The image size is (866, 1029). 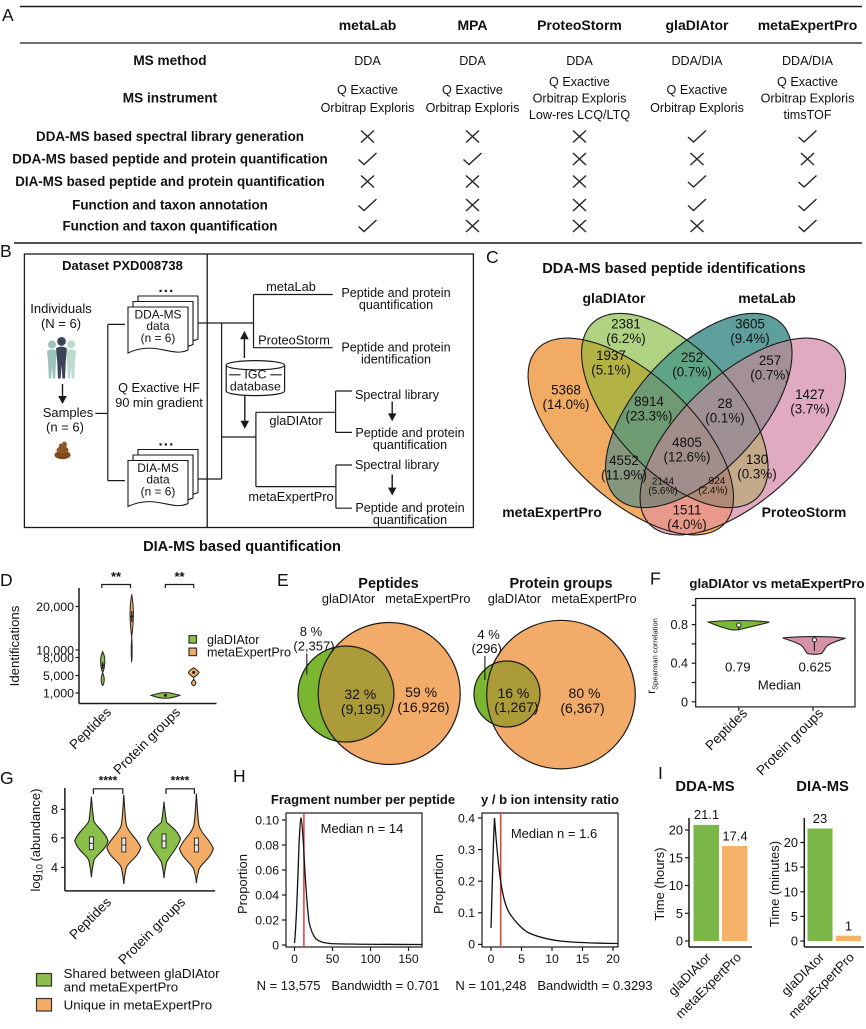 I want to click on svg-text: 8914, so click(x=649, y=401).